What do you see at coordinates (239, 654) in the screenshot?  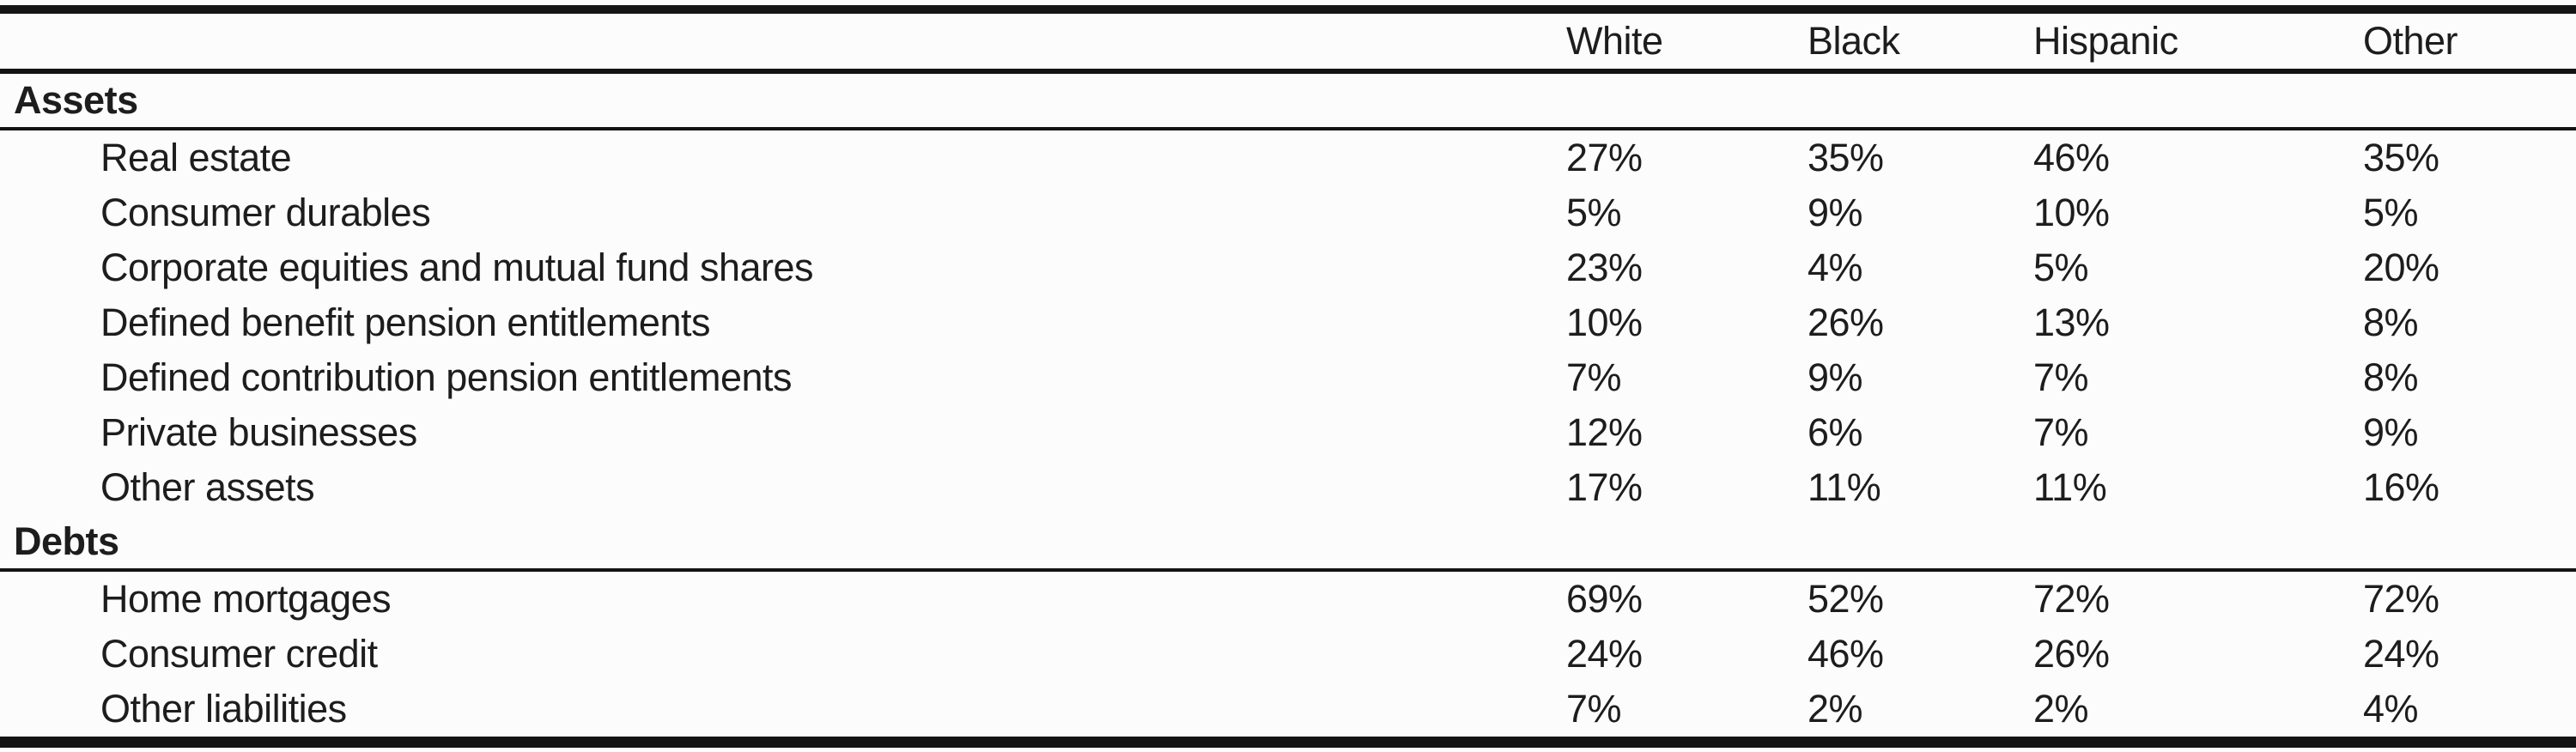 I see `row-label: Consumer credit` at bounding box center [239, 654].